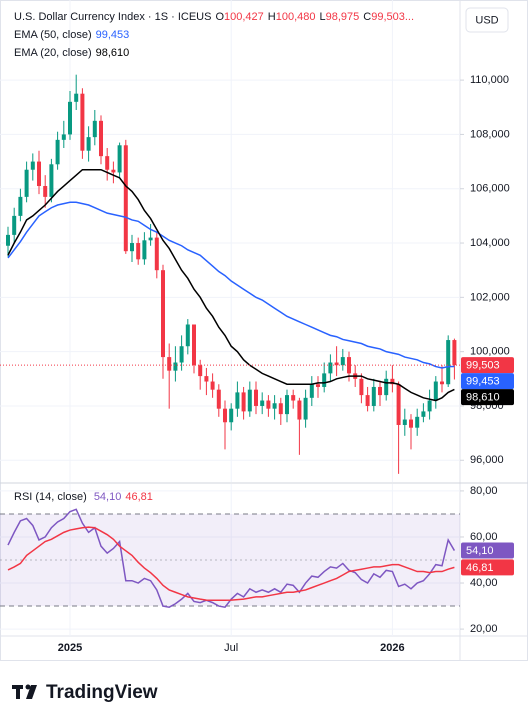 The image size is (528, 709). Describe the element at coordinates (244, 17) in the screenshot. I see `ohlc-value: 100,427` at that location.